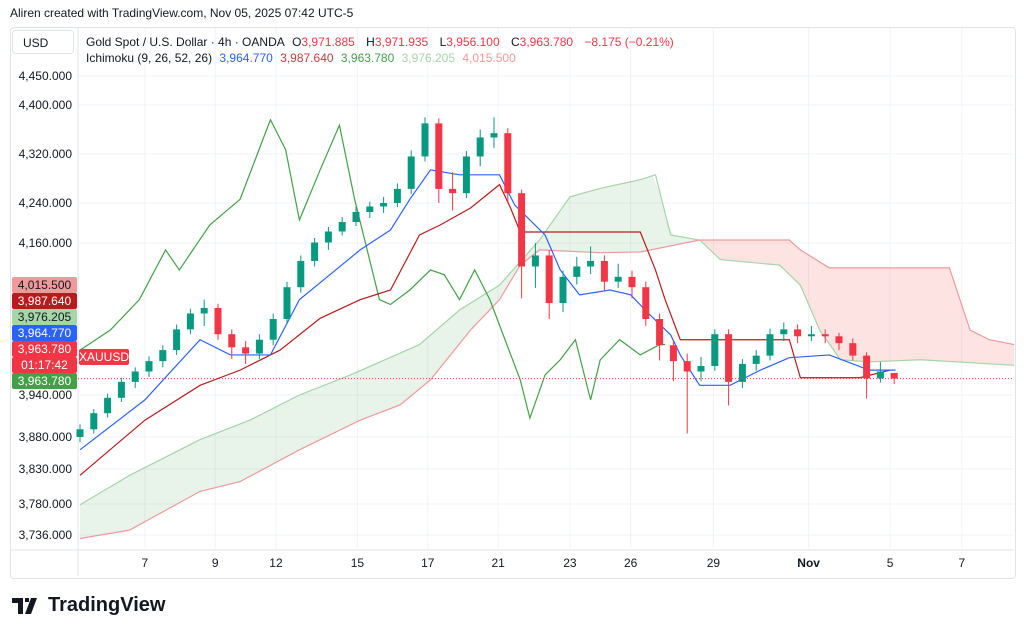 The image size is (1024, 634). Describe the element at coordinates (46, 504) in the screenshot. I see `y-tick-label: 3,780.000` at that location.